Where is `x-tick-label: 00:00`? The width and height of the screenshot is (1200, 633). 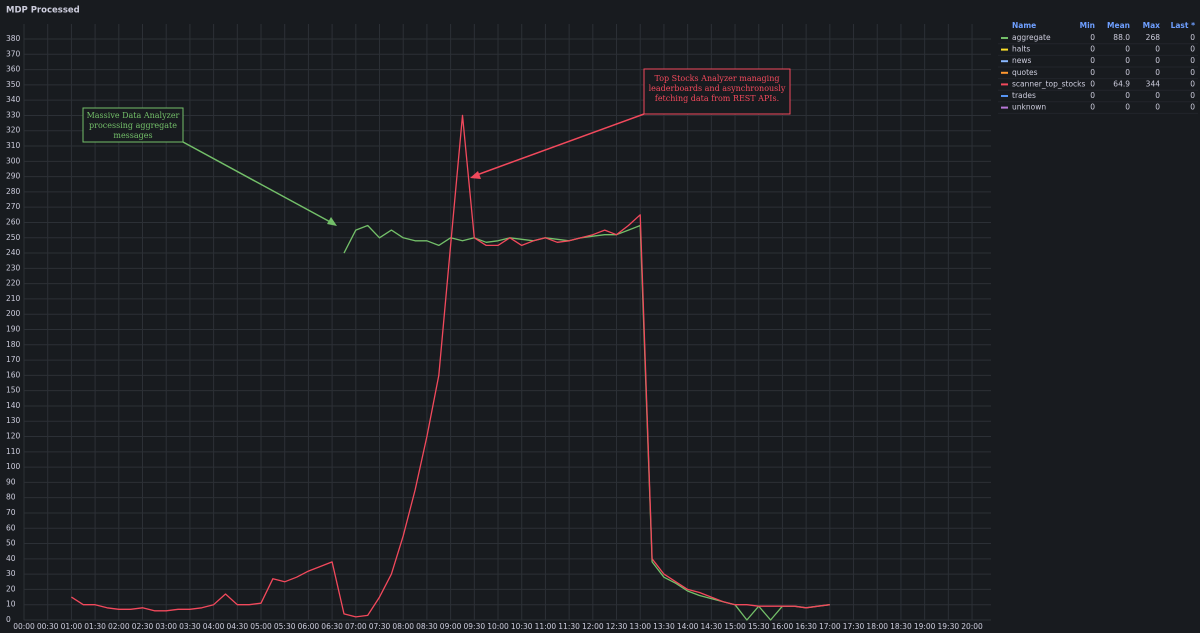
x-tick-label: 00:00 is located at coordinates (24, 626).